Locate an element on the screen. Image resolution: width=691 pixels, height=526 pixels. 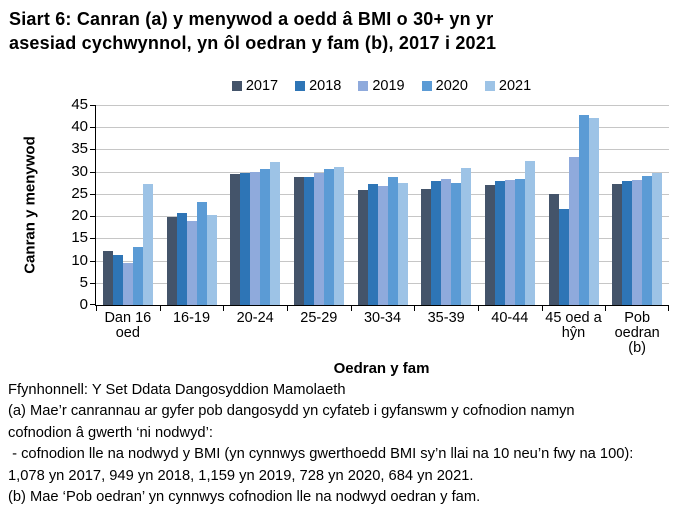
legend-label: 2018 is located at coordinates (325, 86).